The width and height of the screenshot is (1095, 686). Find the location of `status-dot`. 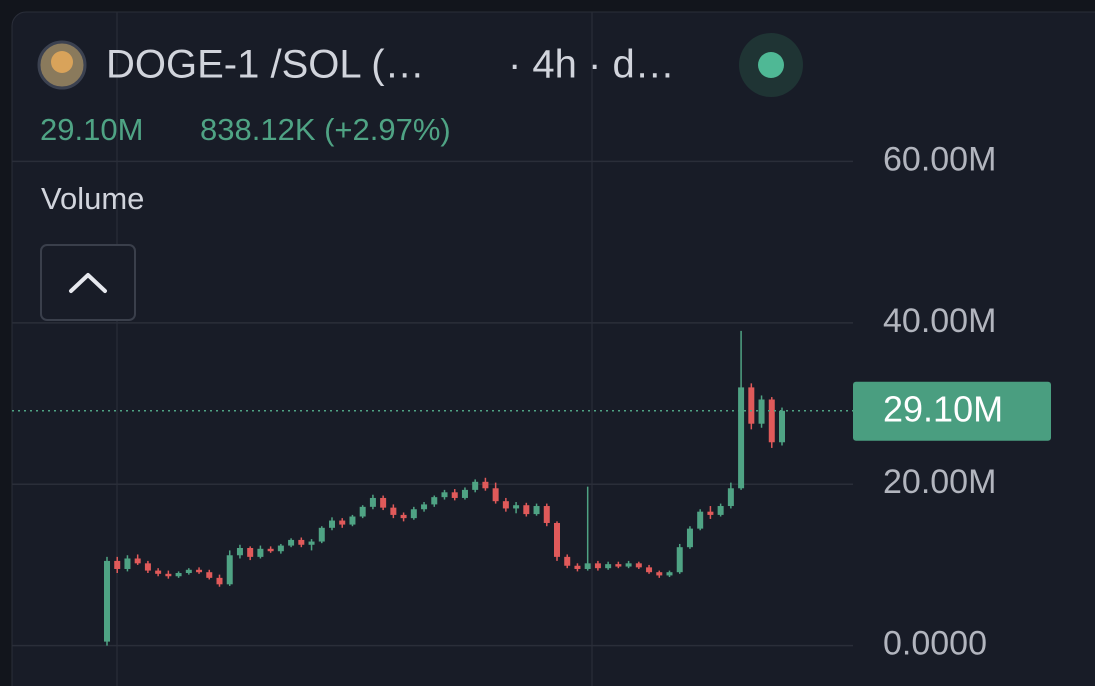

status-dot is located at coordinates (771, 65).